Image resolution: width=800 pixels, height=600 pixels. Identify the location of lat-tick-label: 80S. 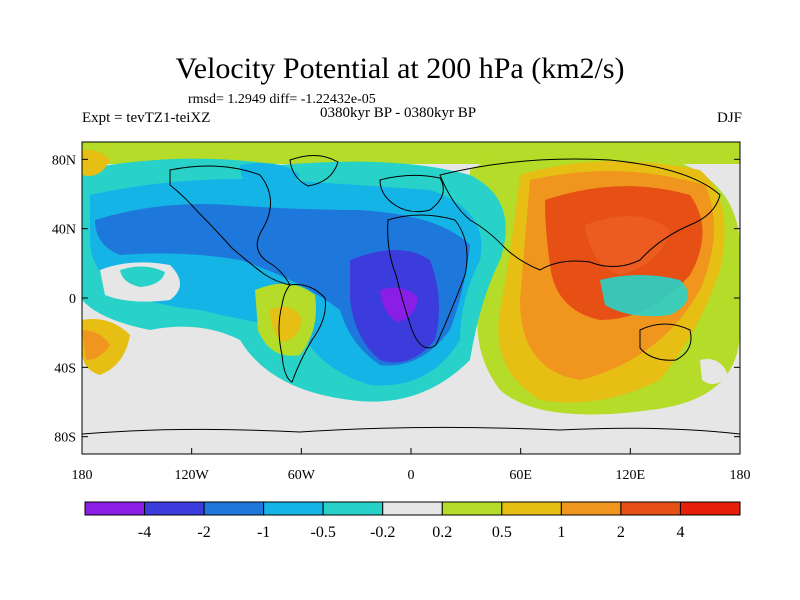
(65, 438).